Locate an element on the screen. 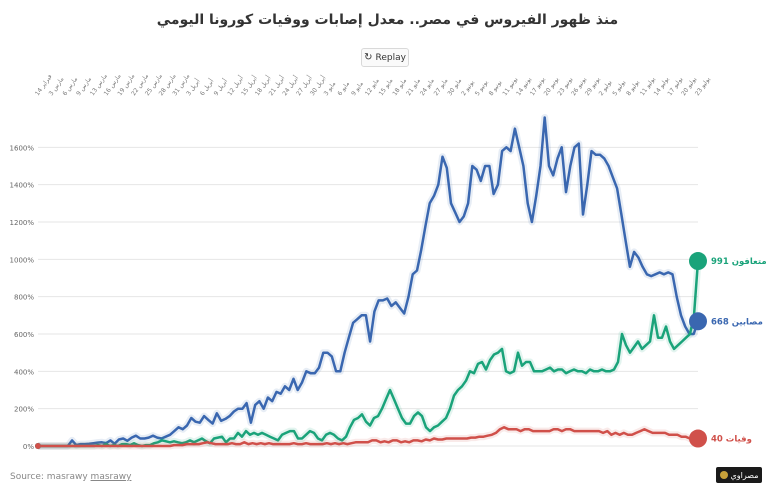  series-start-point is located at coordinates (38, 446).